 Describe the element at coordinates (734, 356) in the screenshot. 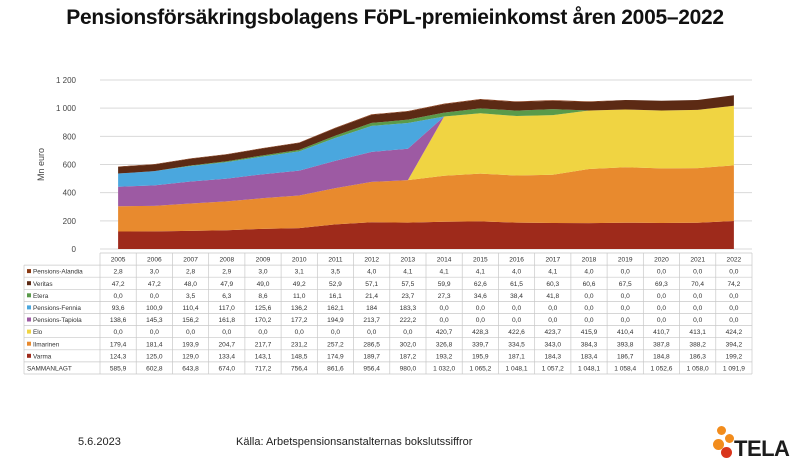

I see `table-cell: 199,2` at that location.